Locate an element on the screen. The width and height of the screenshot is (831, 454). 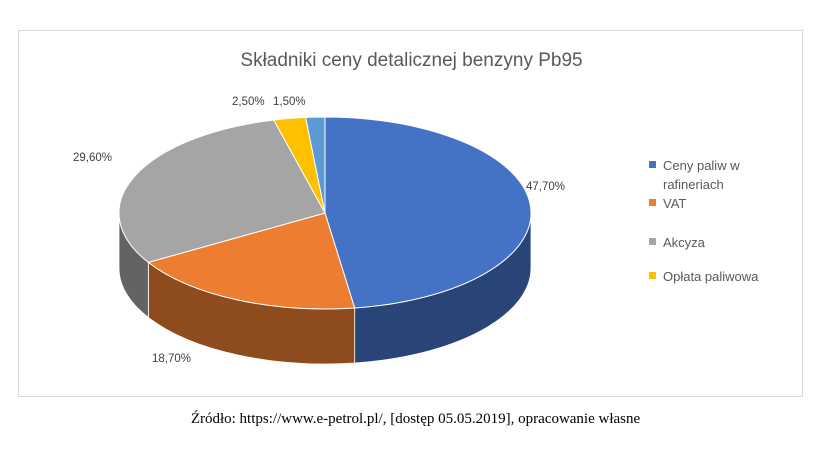
chart-title: Składniki ceny detalicznej benzyny Pb95 is located at coordinates (411, 60).